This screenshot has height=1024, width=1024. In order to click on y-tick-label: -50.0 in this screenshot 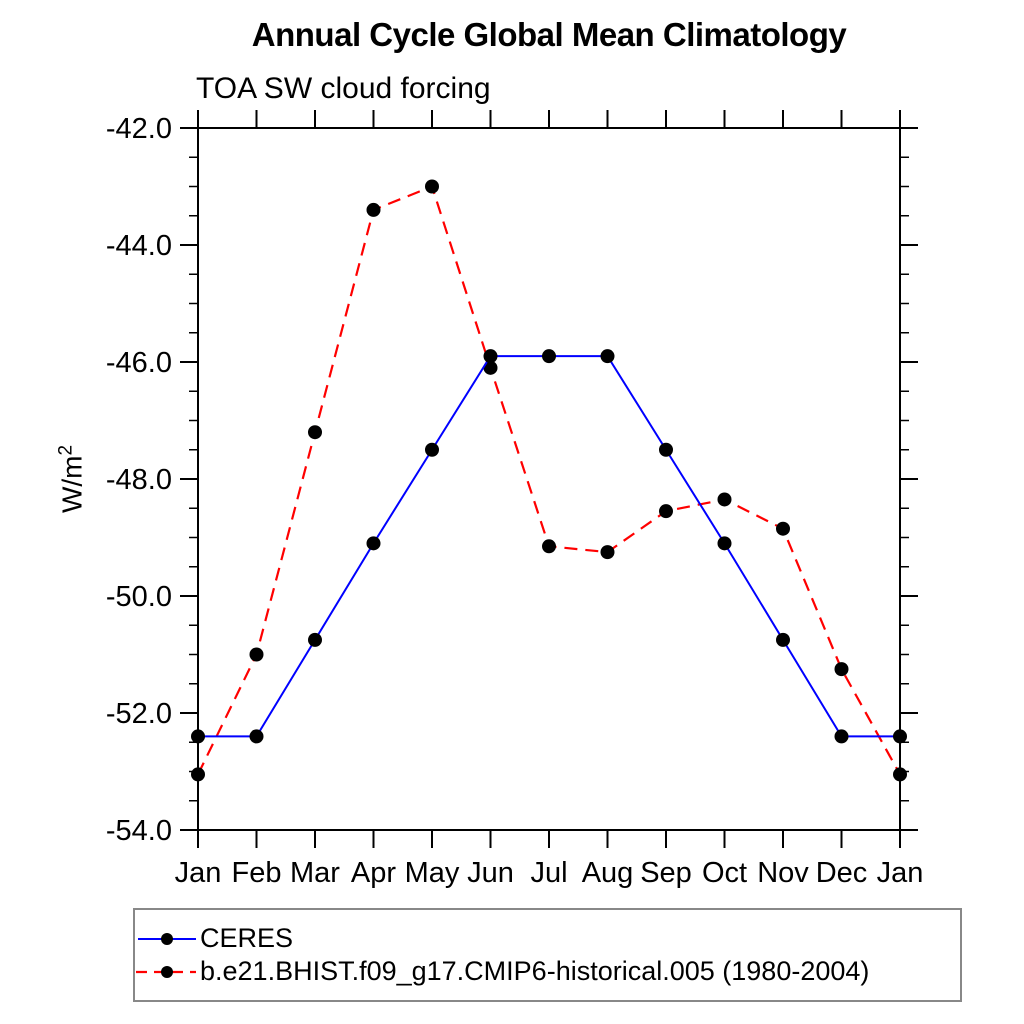, I will do `click(139, 597)`.